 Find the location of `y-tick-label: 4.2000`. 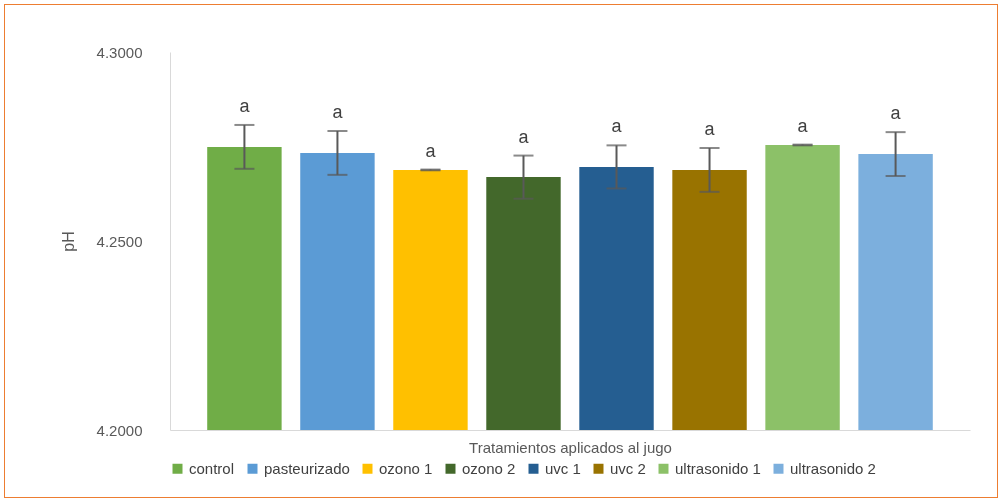

y-tick-label: 4.2000 is located at coordinates (119, 430).